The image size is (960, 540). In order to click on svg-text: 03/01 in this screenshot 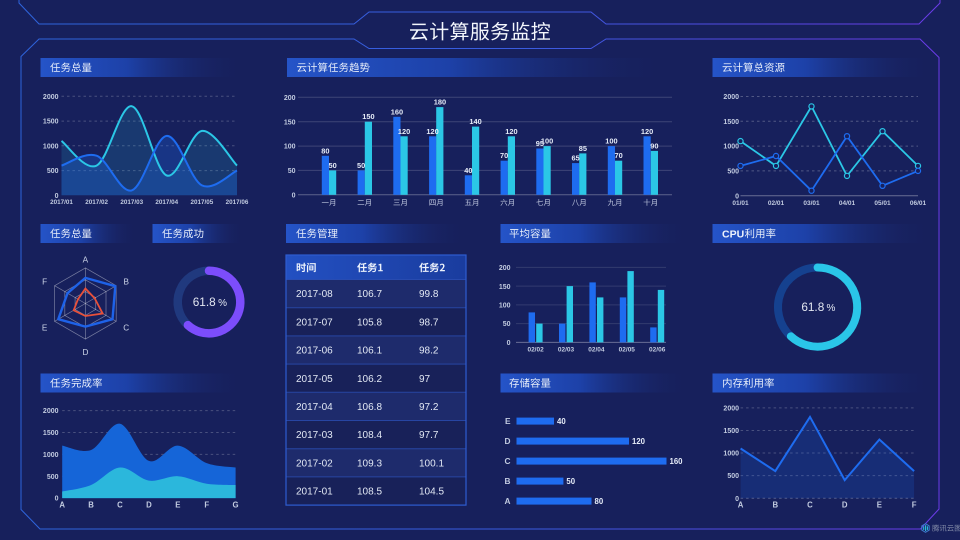, I will do `click(811, 203)`.